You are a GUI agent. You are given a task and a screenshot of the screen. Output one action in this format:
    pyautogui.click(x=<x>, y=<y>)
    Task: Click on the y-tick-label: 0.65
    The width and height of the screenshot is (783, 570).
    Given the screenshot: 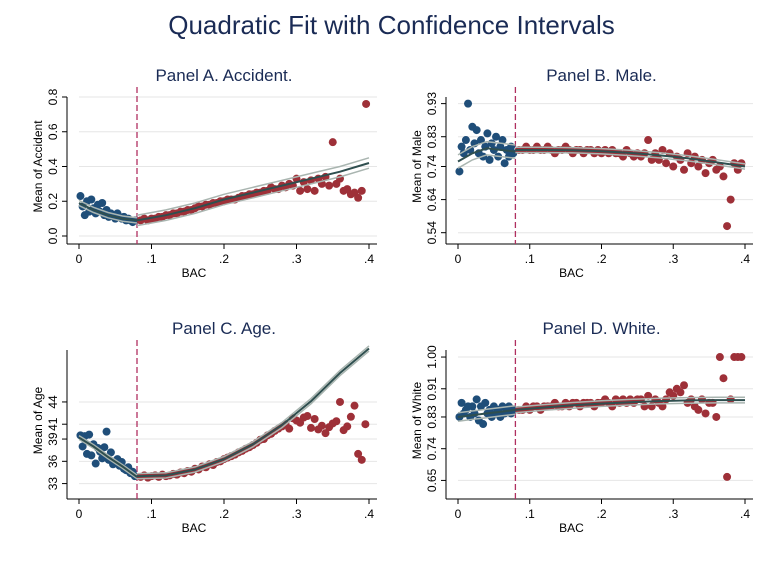 What is the action you would take?
    pyautogui.click(x=432, y=480)
    